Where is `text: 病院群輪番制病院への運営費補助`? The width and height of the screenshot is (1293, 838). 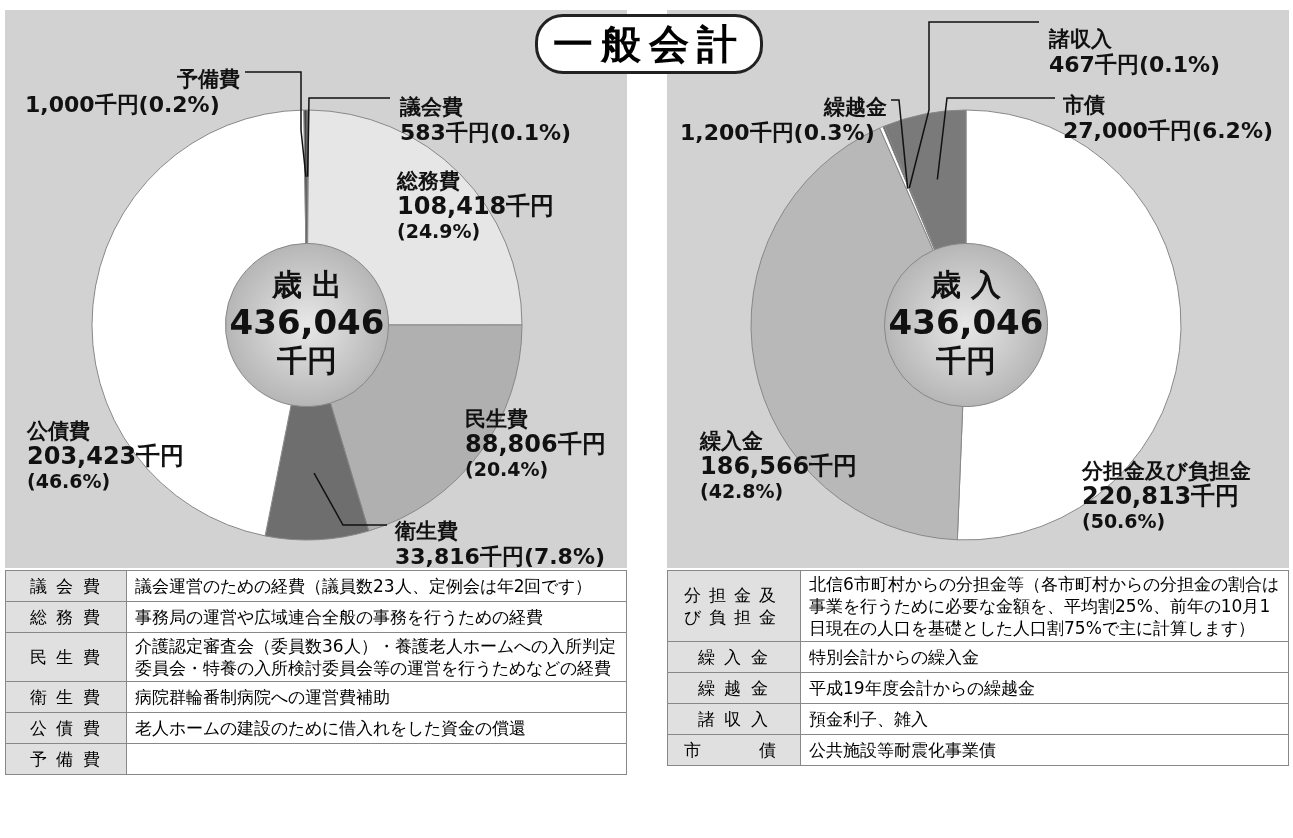
text: 病院群輪番制病院への運営費補助 is located at coordinates (376, 697).